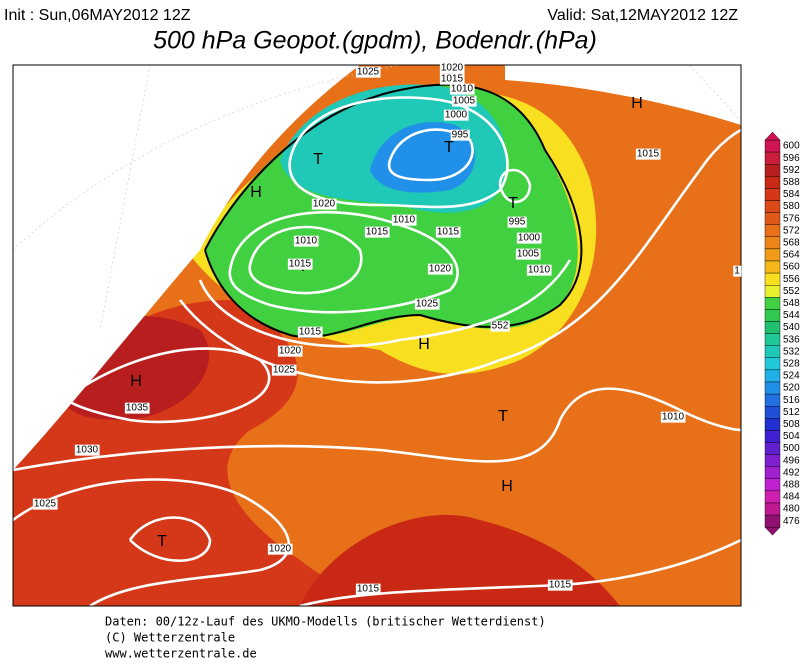 The image size is (812, 671). I want to click on footer-line: www.wetterzentrale.de, so click(181, 654).